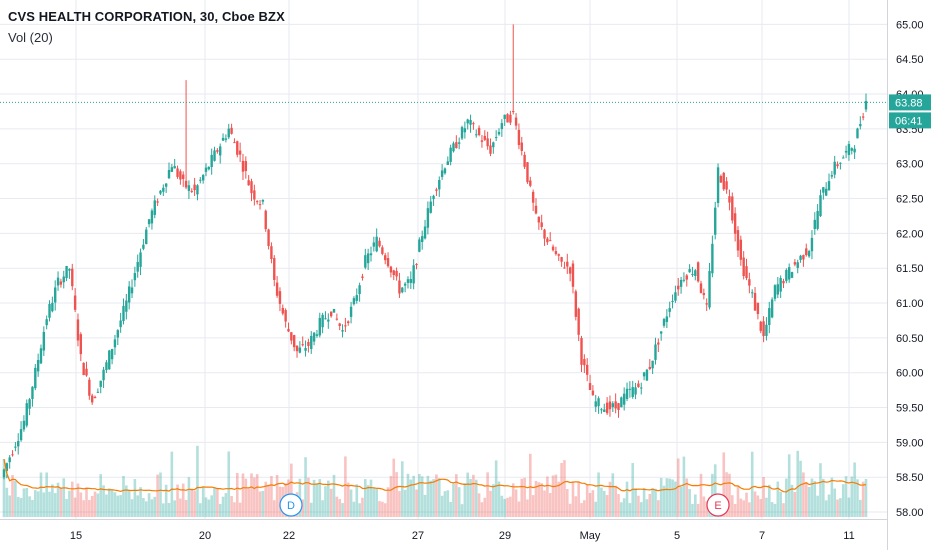  Describe the element at coordinates (30, 37) in the screenshot. I see `volume-indicator-label: Vol (20)` at that location.